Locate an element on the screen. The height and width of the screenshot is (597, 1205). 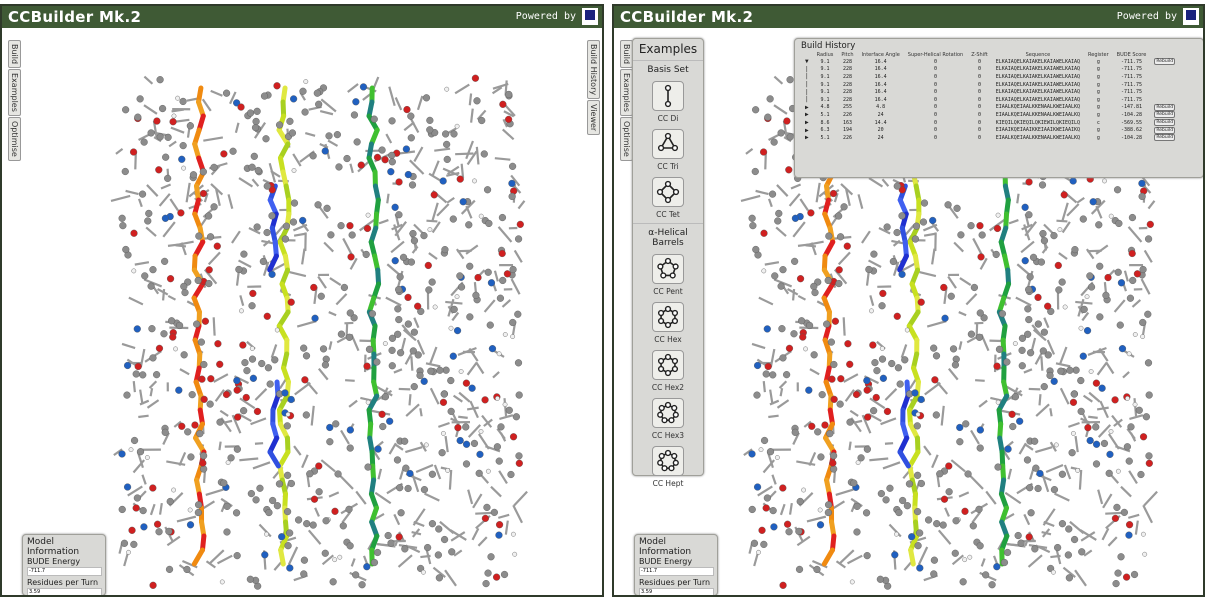
icon-node is located at coordinates (661, 408).